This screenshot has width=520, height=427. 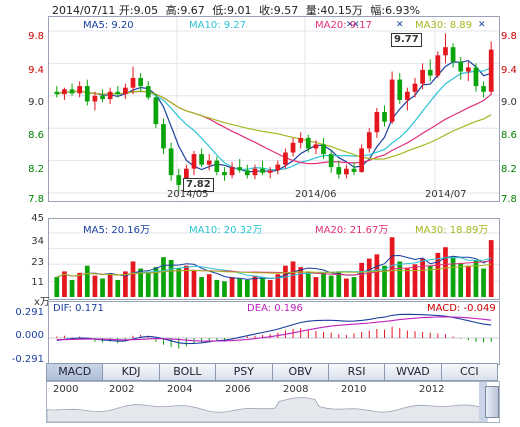 I want to click on timeline-year-2010: 2010, so click(x=354, y=389).